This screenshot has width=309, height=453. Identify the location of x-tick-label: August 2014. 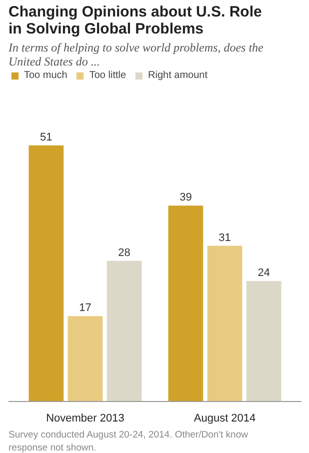
(225, 418).